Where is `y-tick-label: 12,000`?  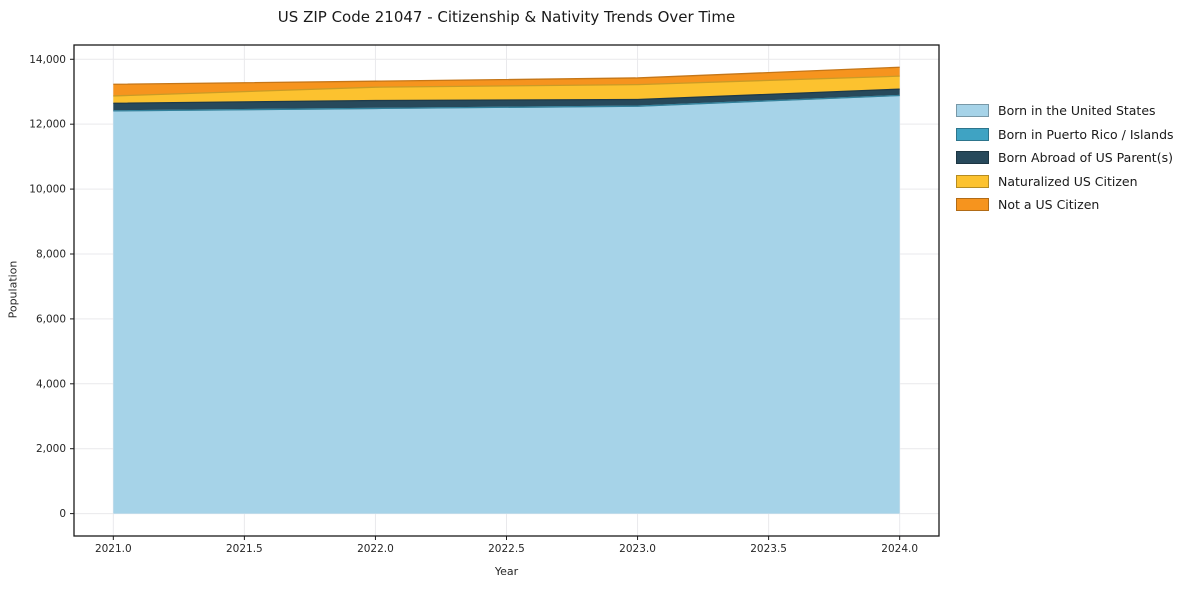 y-tick-label: 12,000 is located at coordinates (47, 125).